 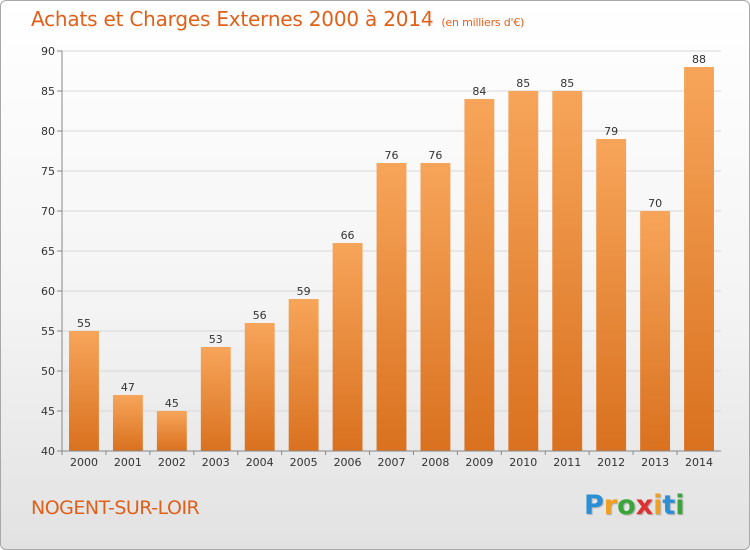 What do you see at coordinates (232, 19) in the screenshot?
I see `chart-title-text: Achats et Charges Externes 2000 à 2014` at bounding box center [232, 19].